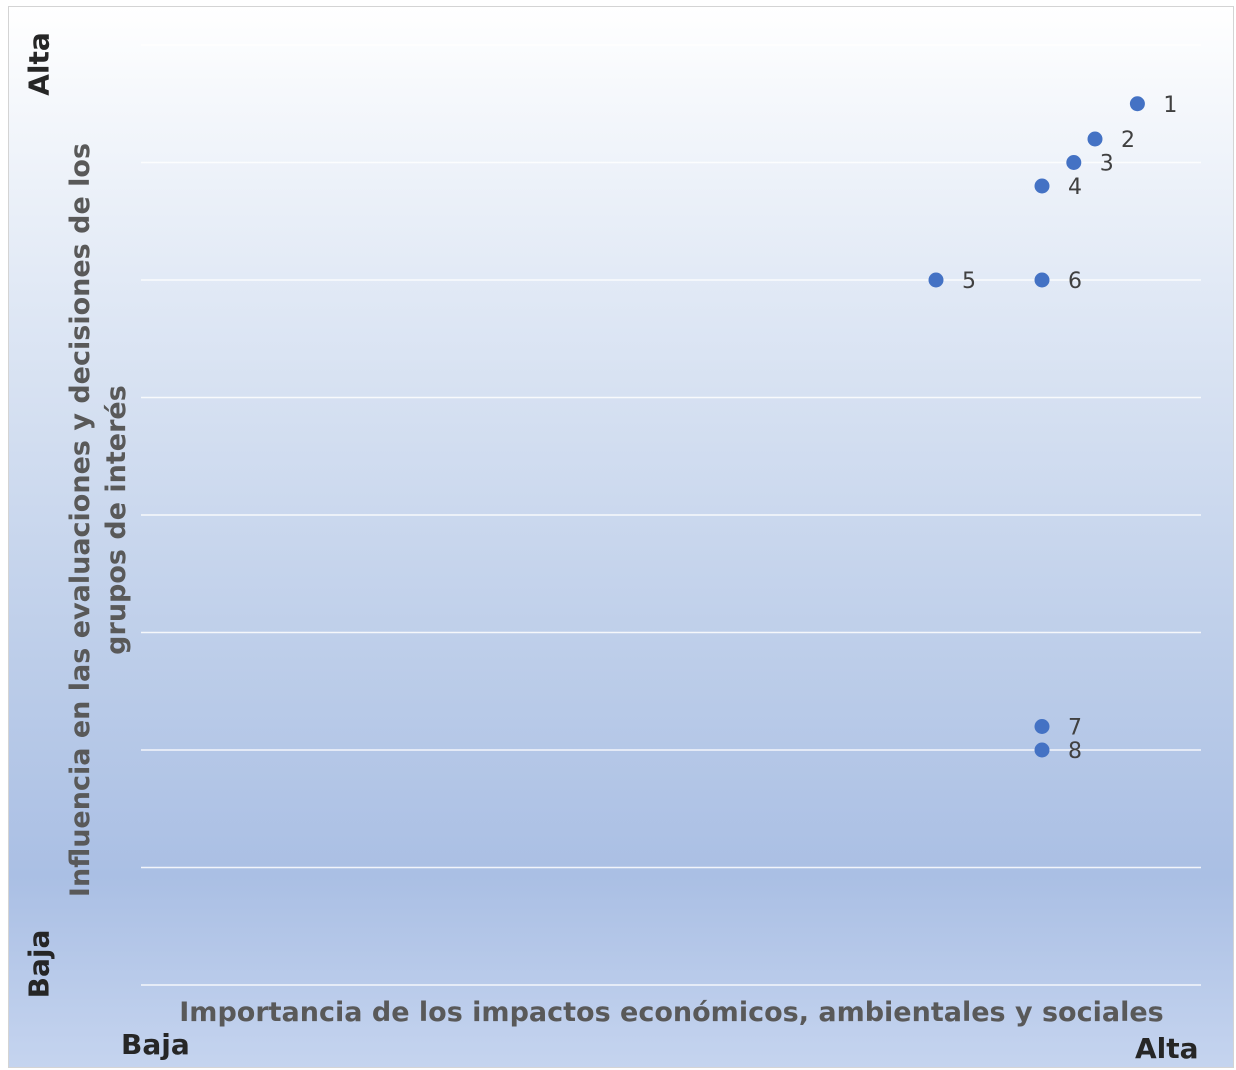 This screenshot has width=1236, height=1070. I want to click on data-label-6: 6, so click(1075, 281).